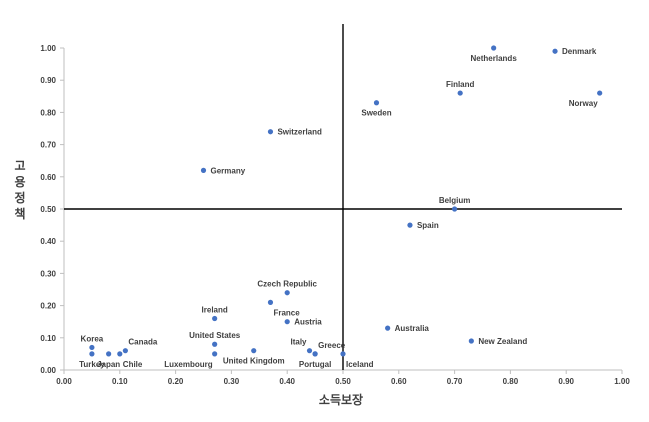  Describe the element at coordinates (215, 354) in the screenshot. I see `point-luxembourg` at that location.